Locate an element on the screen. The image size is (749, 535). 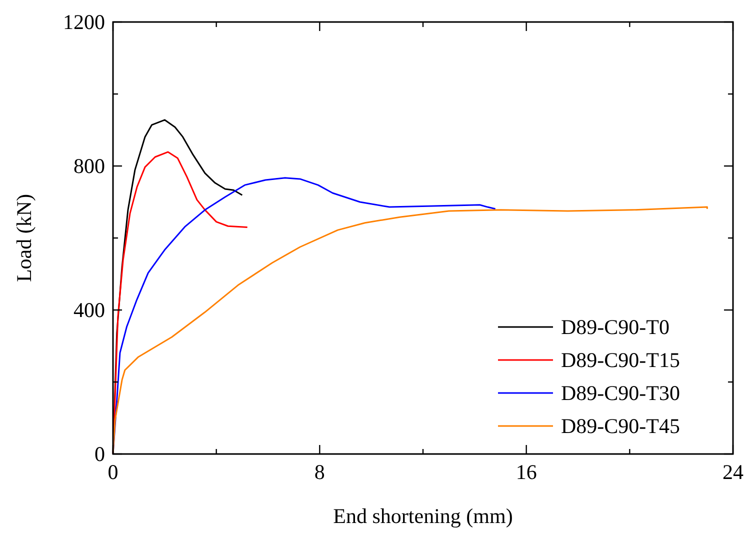
x-tick-label: 16 is located at coordinates (526, 472).